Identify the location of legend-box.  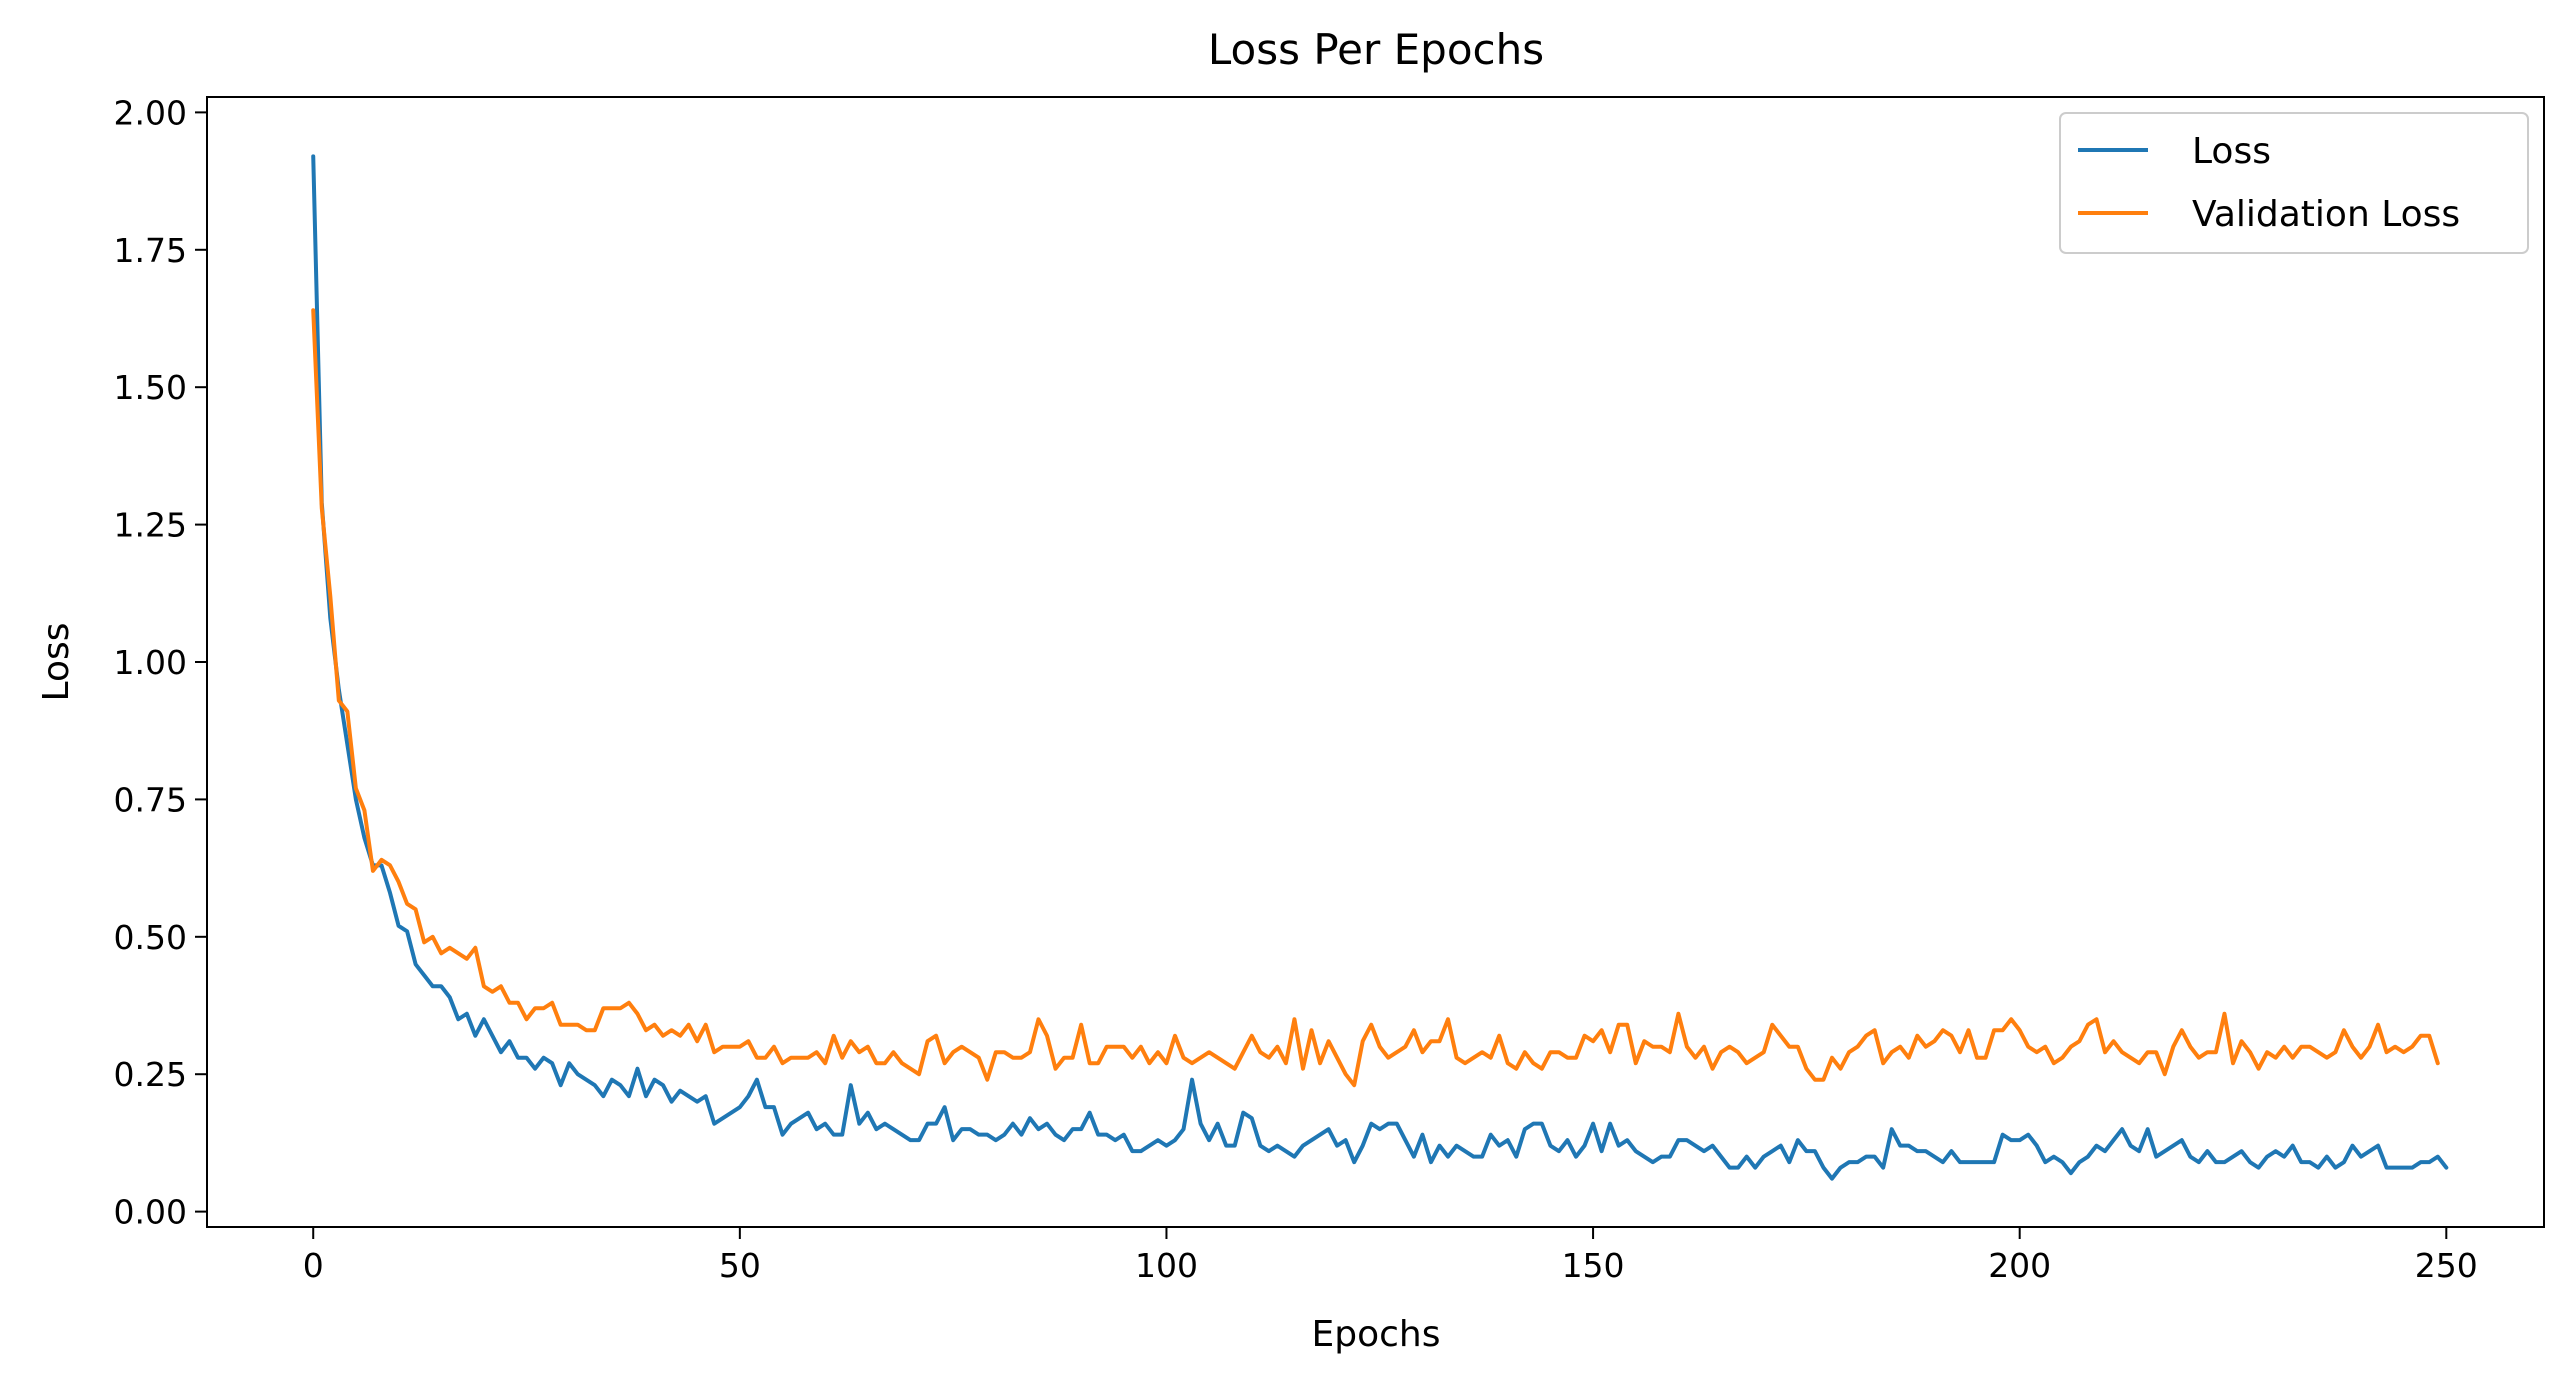
(2294, 183).